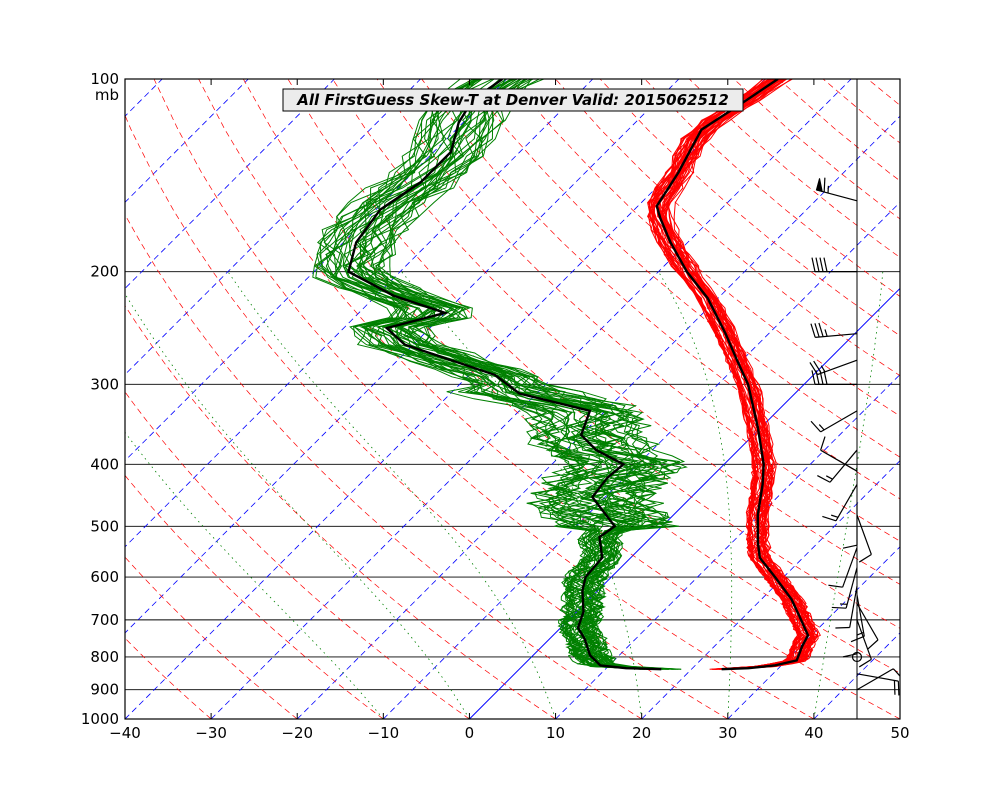 The image size is (1000, 800). I want to click on y-tick-label: 800, so click(104, 657).